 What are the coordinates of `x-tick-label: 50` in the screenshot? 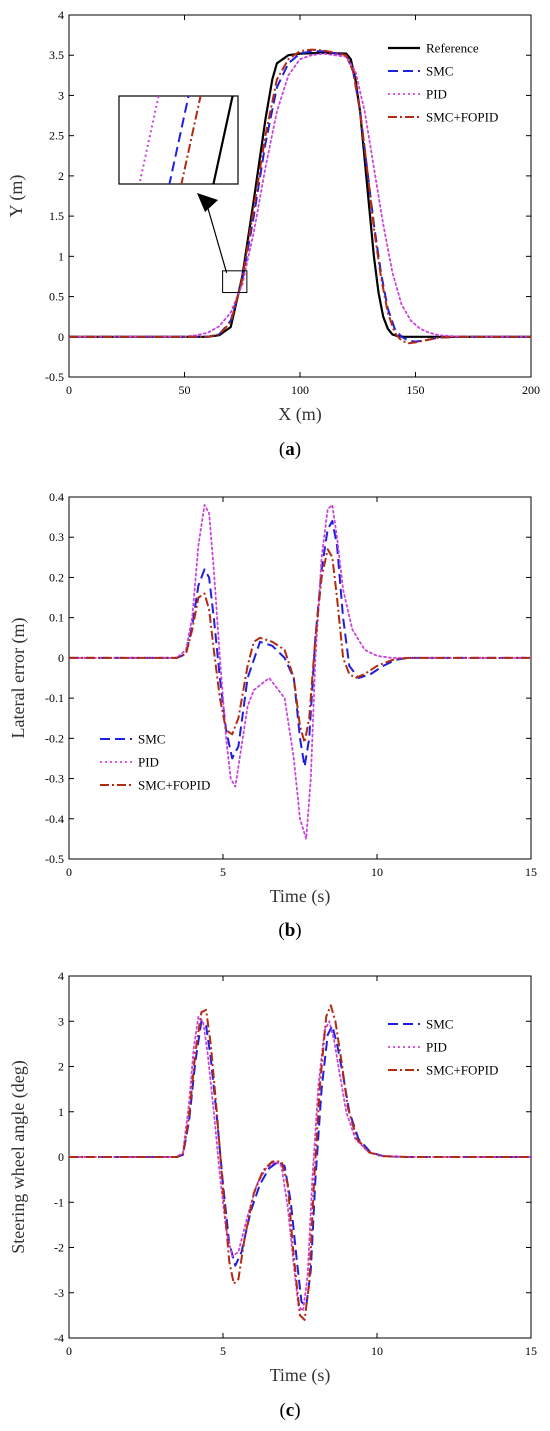 It's located at (185, 390).